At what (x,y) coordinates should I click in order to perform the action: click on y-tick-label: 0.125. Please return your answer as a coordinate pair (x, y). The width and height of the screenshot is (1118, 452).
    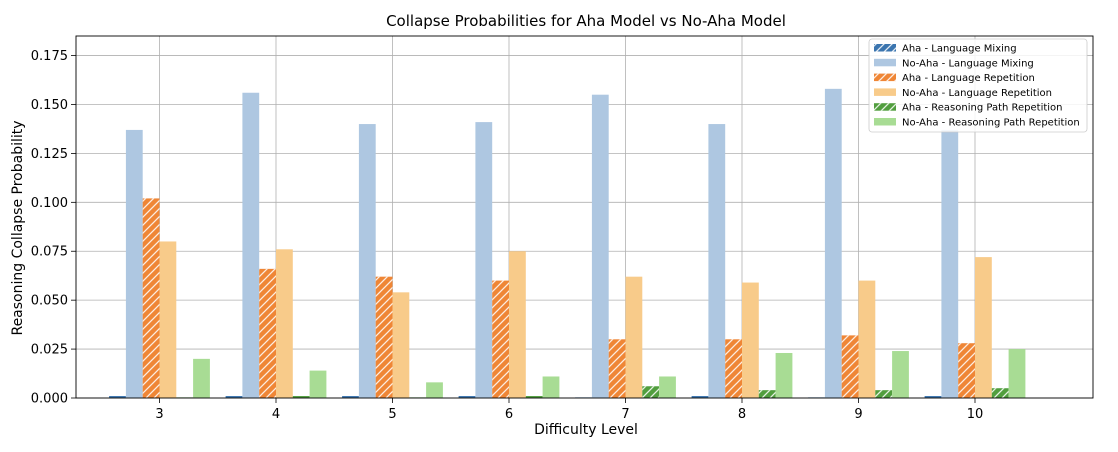
    Looking at the image, I should click on (49, 154).